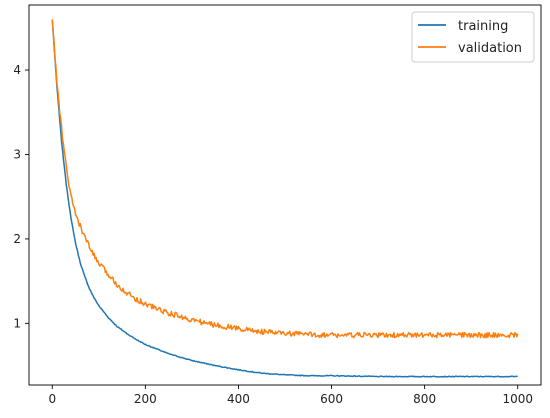  What do you see at coordinates (238, 399) in the screenshot?
I see `x-tick-label: 400` at bounding box center [238, 399].